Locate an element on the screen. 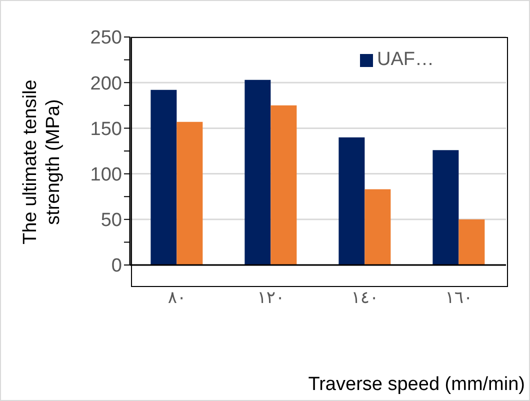  y-tick-label: 200 is located at coordinates (106, 83).